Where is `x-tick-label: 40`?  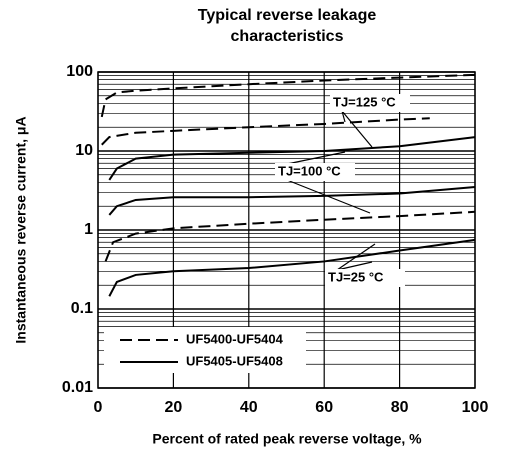
x-tick-label: 40 is located at coordinates (249, 407).